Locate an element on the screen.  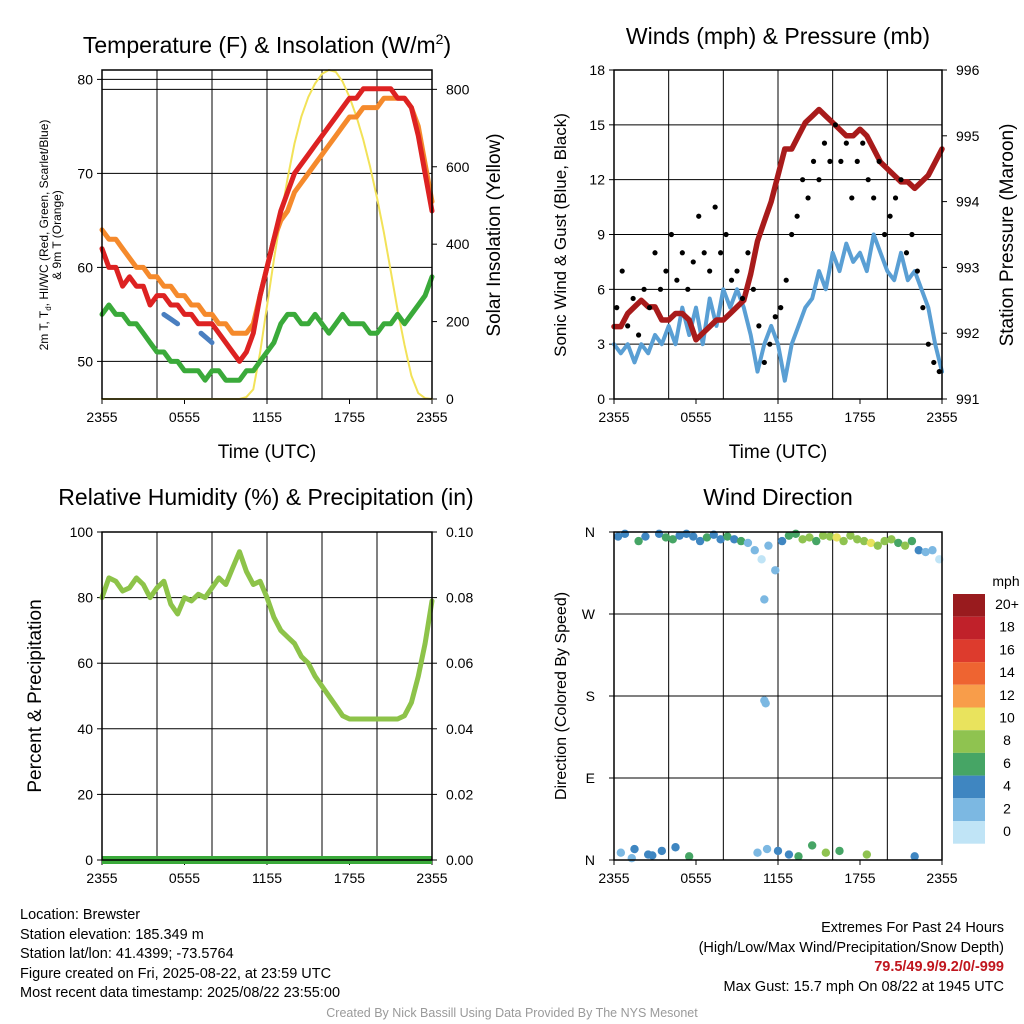
y2-tick-label: 993 is located at coordinates (968, 267).